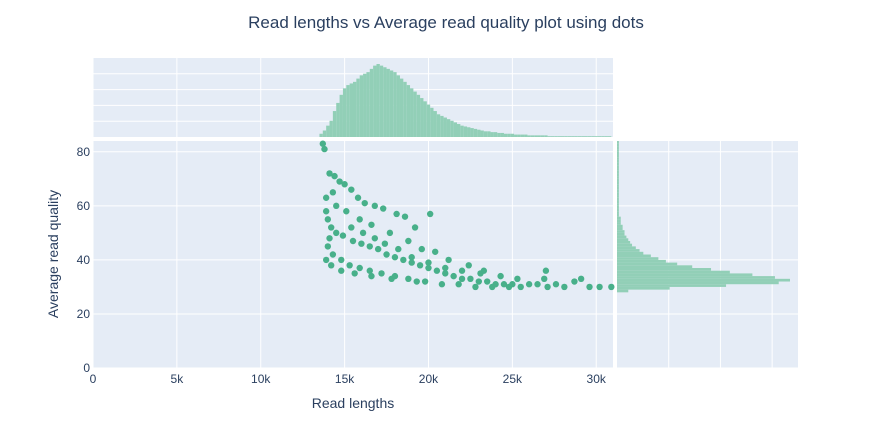  I want to click on x-tick-label: 5k, so click(178, 379).